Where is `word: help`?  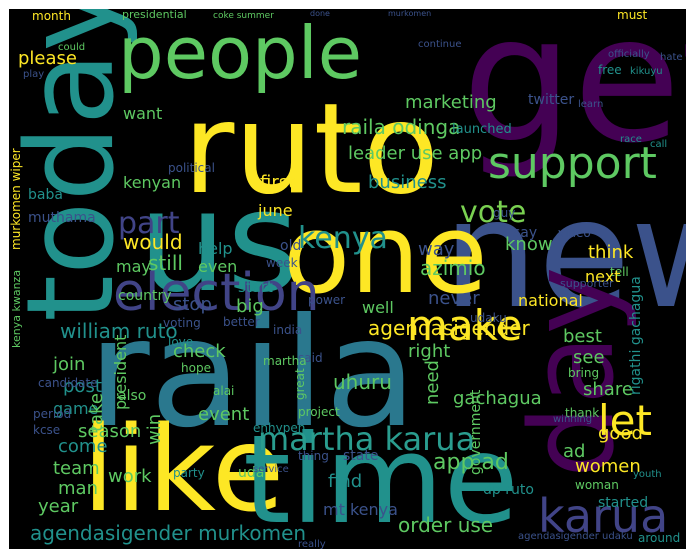 word: help is located at coordinates (215, 248).